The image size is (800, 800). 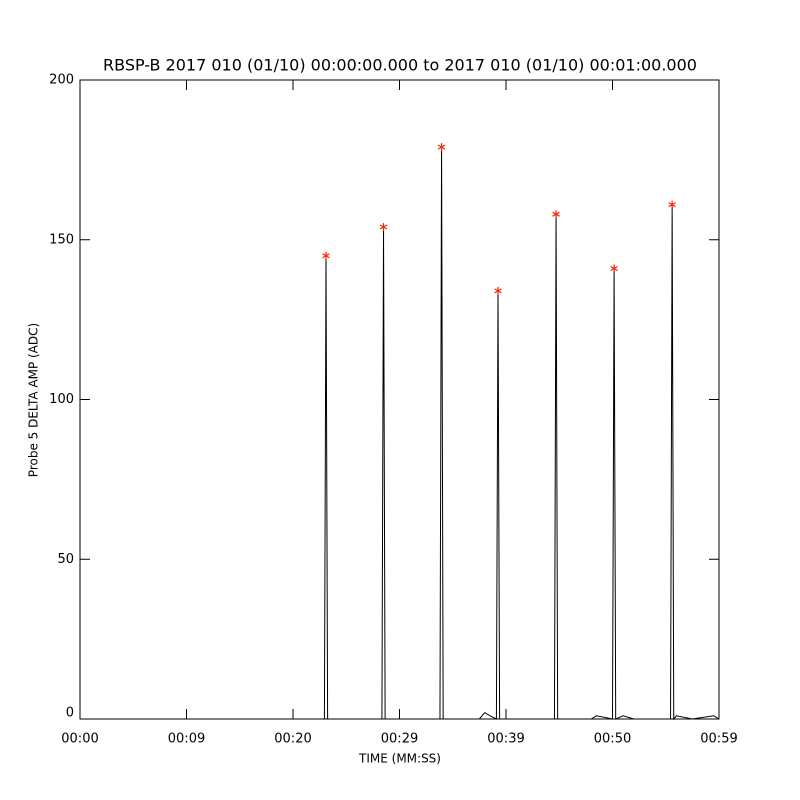 I want to click on x-tick-label: 00:59, so click(x=718, y=739).